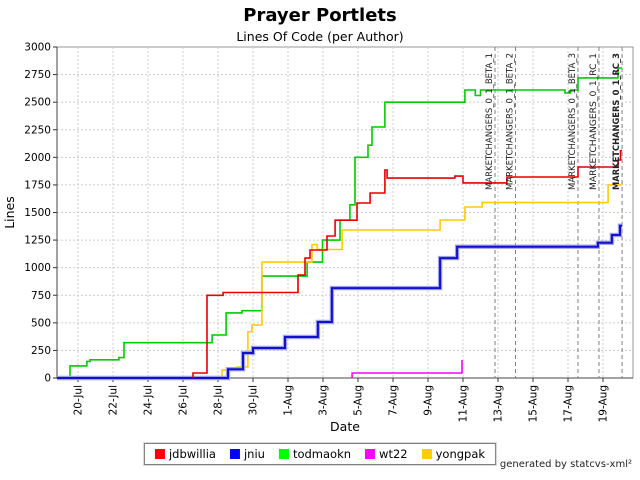  What do you see at coordinates (289, 400) in the screenshot?
I see `x-tick-label: 1-Aug` at bounding box center [289, 400].